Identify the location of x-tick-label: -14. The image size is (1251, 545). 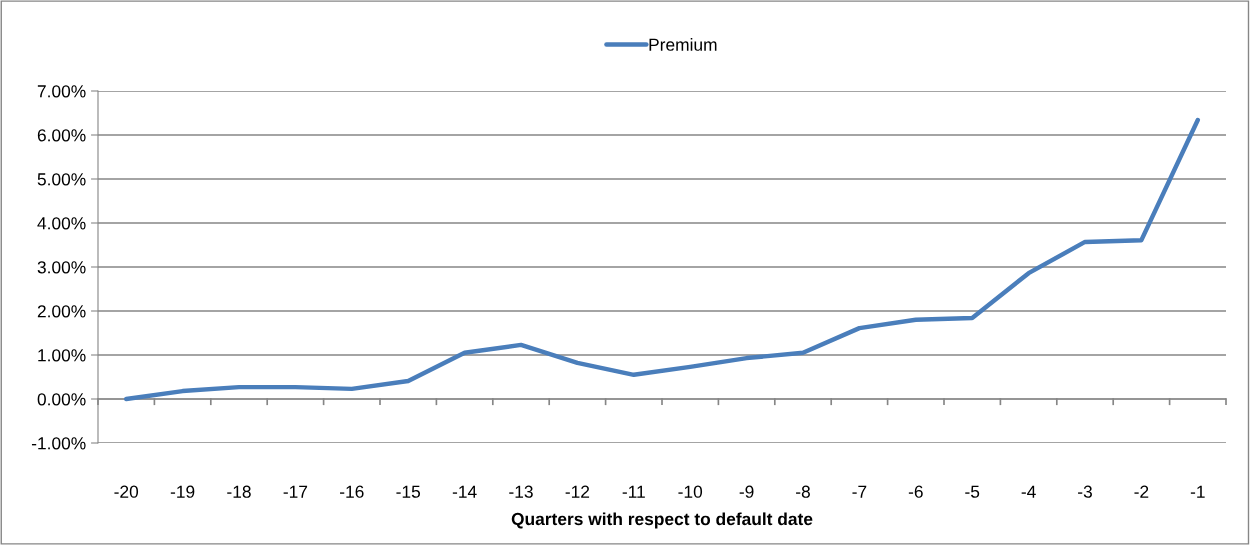
(464, 491).